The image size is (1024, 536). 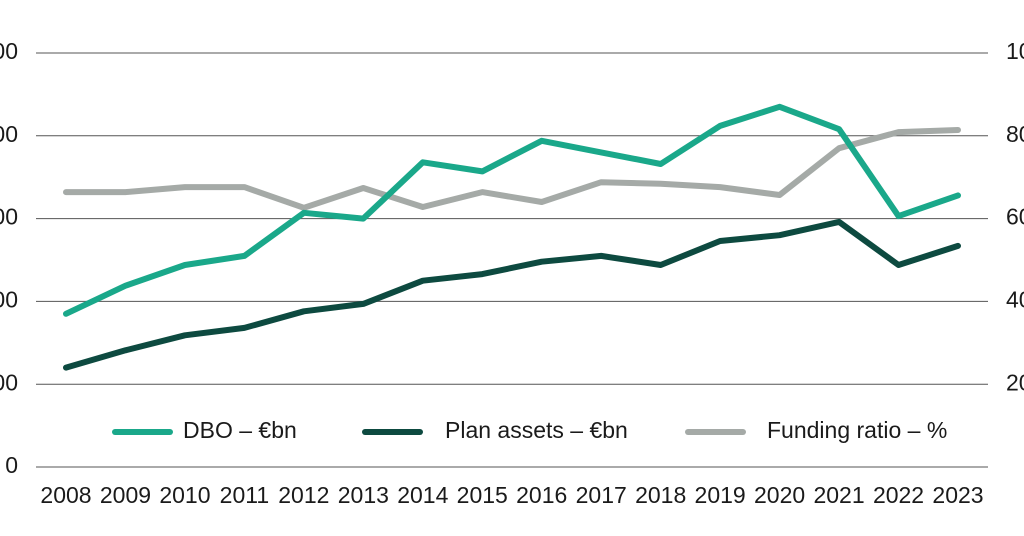 I want to click on x-tick-label: 2011, so click(x=244, y=495).